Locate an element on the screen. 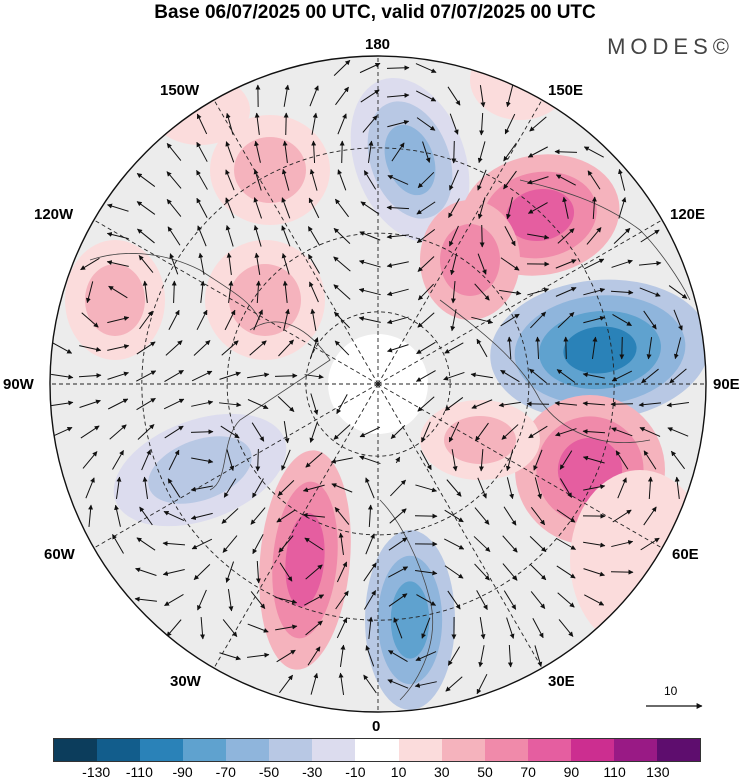 This screenshot has width=750, height=783. lon-label-150e: 150E is located at coordinates (566, 90).